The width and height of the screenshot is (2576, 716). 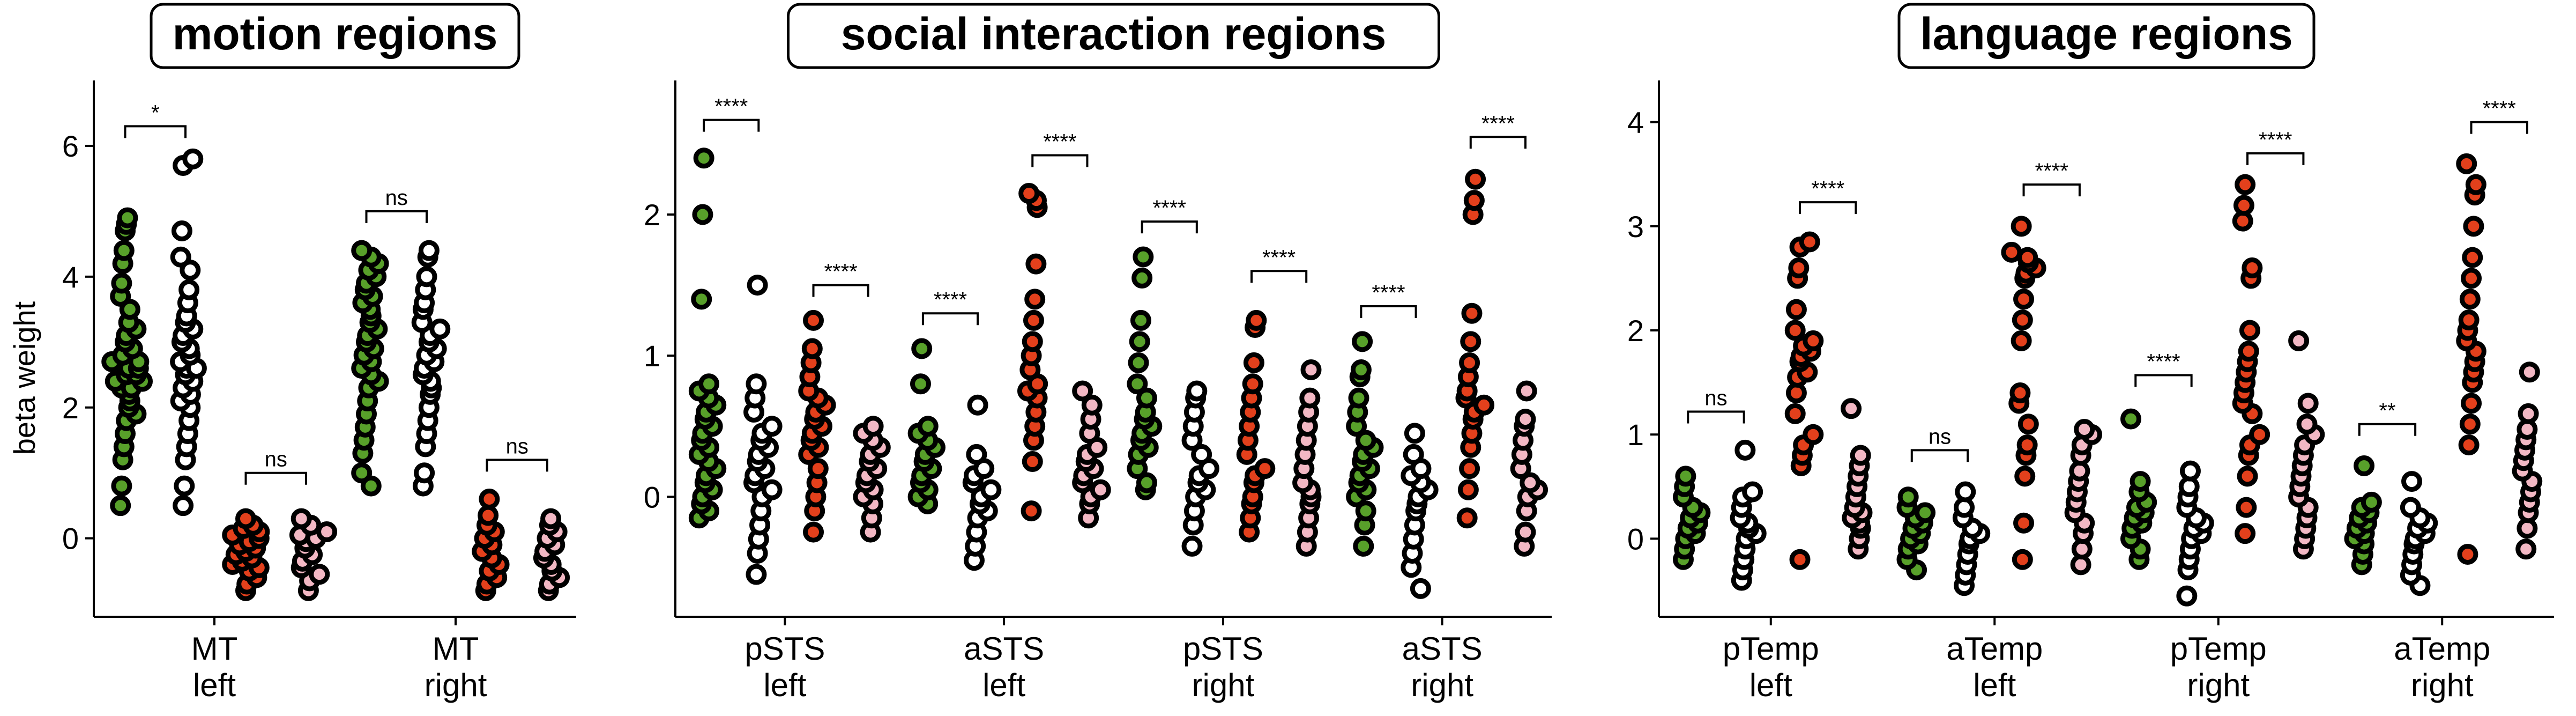 What do you see at coordinates (1635, 122) in the screenshot?
I see `y-tick-label: 4` at bounding box center [1635, 122].